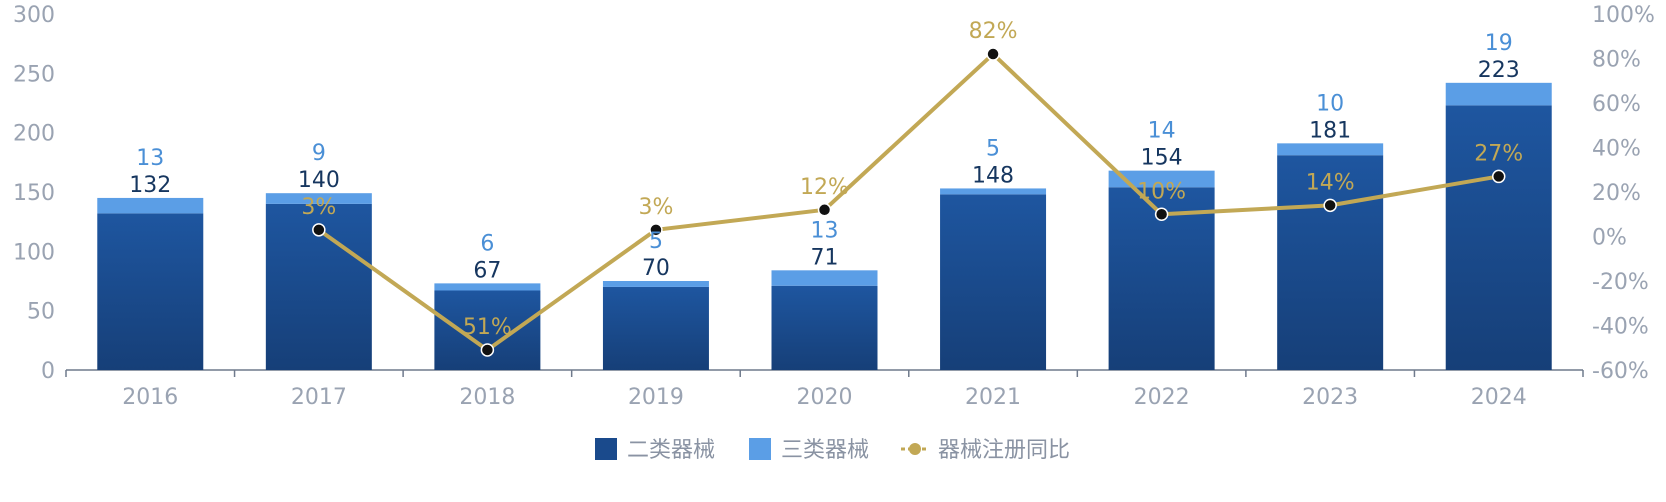 This screenshot has width=1666, height=502. Describe the element at coordinates (319, 180) in the screenshot. I see `data-label-二类器械: 140` at that location.